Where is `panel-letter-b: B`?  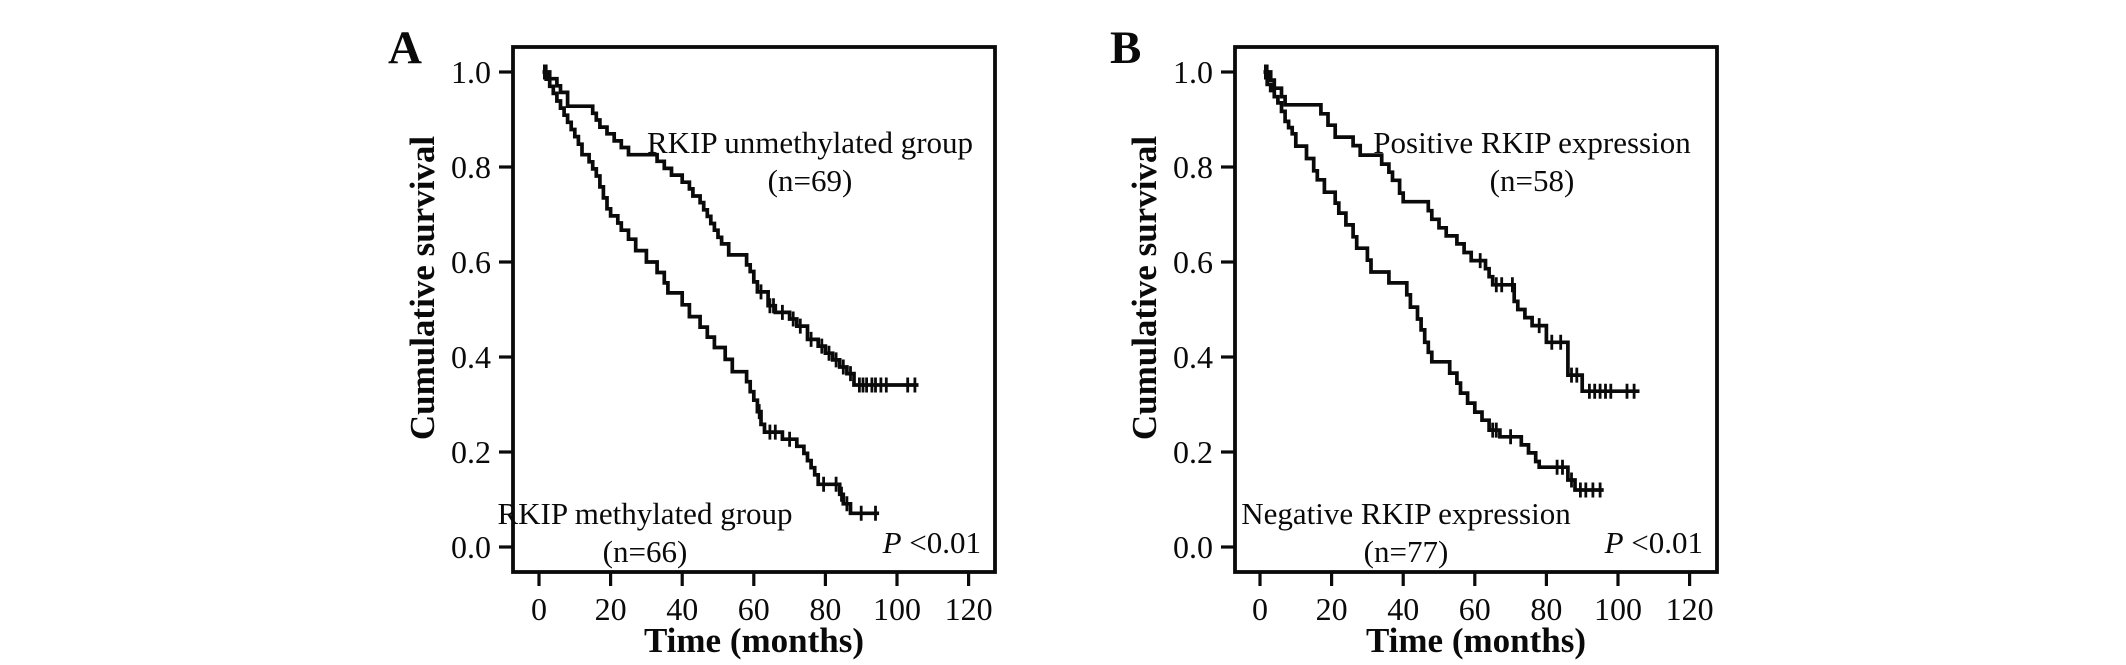 panel-letter-b: B is located at coordinates (1125, 48).